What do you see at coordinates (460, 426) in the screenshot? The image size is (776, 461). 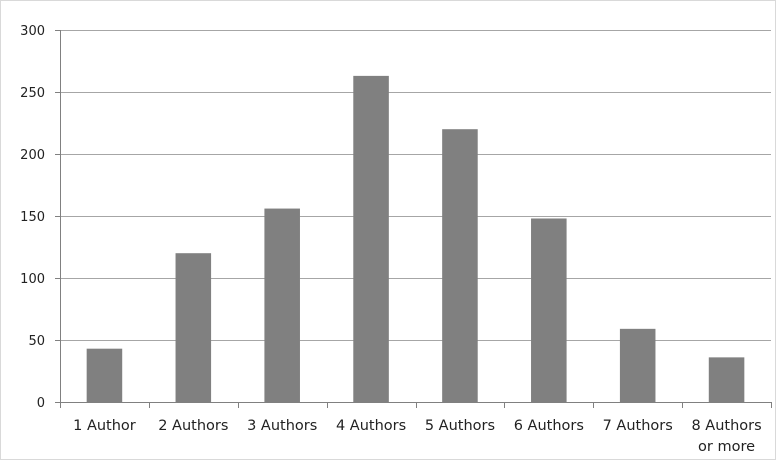 I see `x-tick-label: 5 Authors` at bounding box center [460, 426].